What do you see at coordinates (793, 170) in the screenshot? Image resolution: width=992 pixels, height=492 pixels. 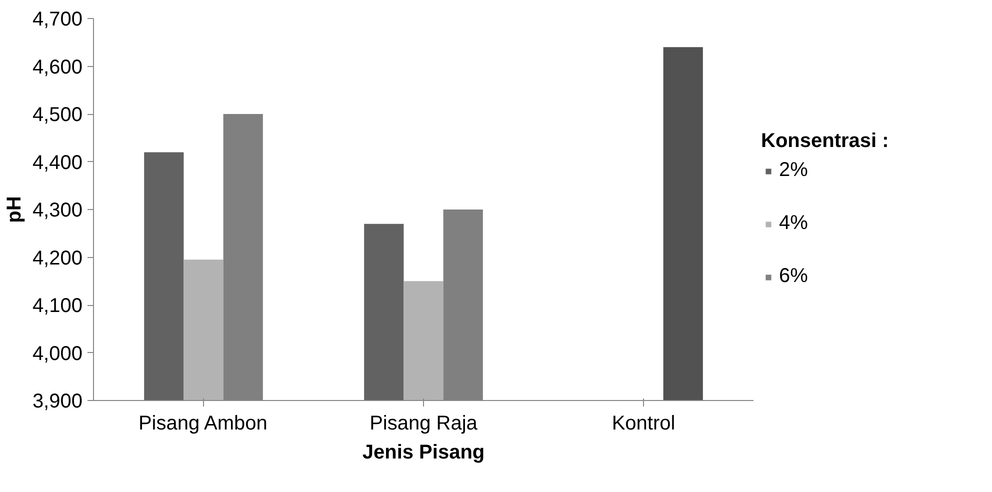 I see `legend-label: 2%` at bounding box center [793, 170].